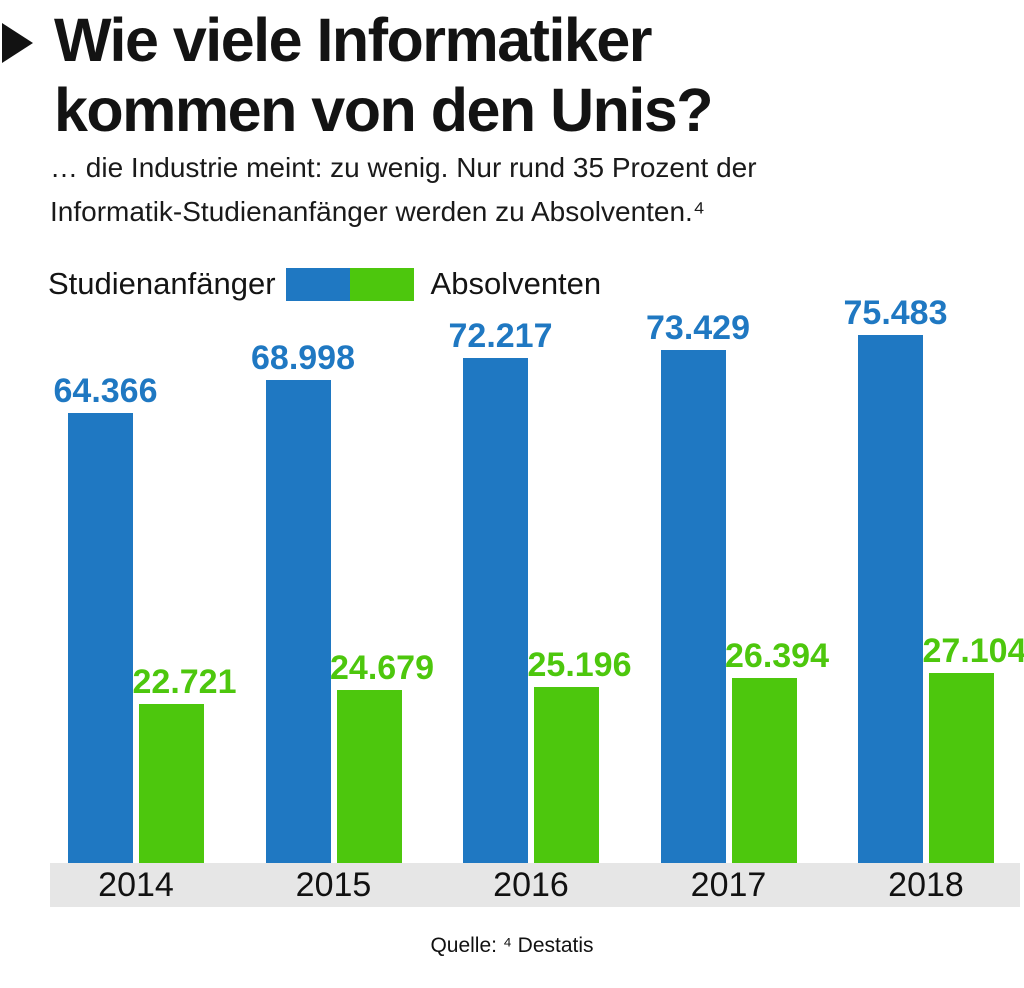  What do you see at coordinates (764, 770) in the screenshot?
I see `bar-absolventen-2017` at bounding box center [764, 770].